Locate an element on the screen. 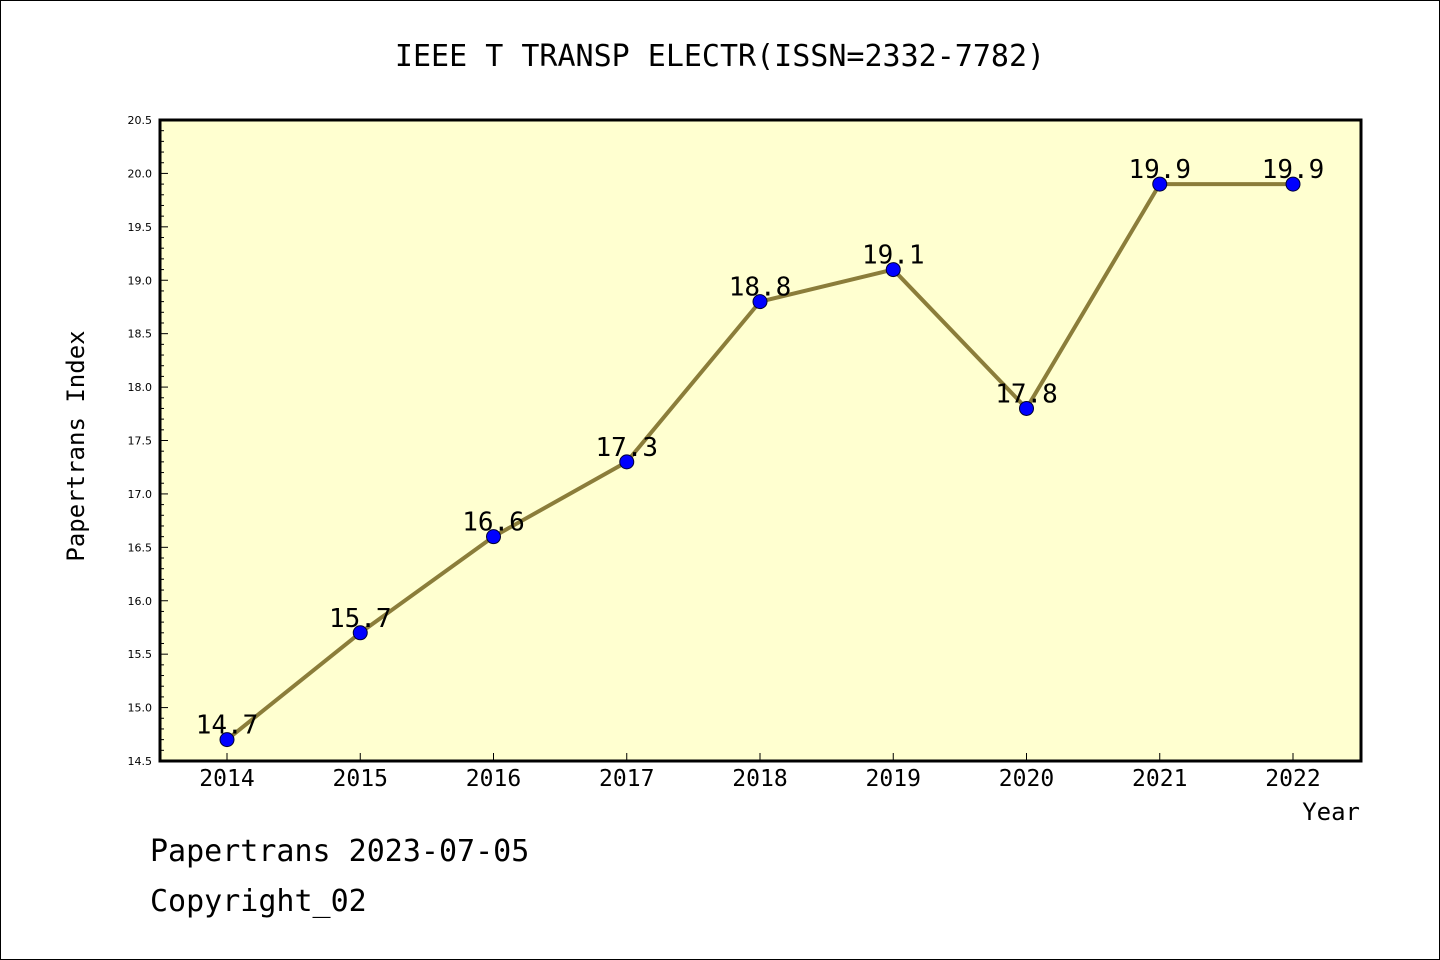 The width and height of the screenshot is (1440, 960). footer-copyright: Copyright_02 is located at coordinates (258, 901).